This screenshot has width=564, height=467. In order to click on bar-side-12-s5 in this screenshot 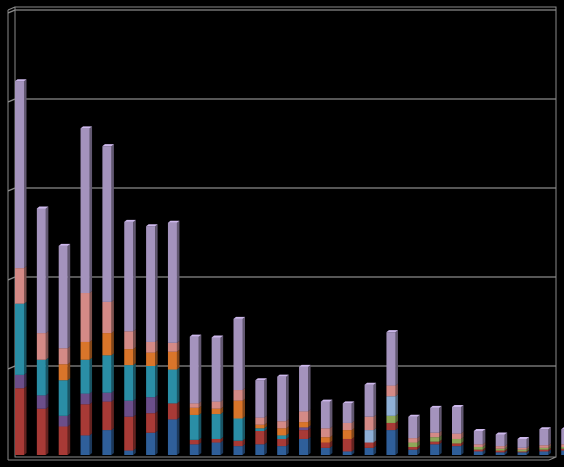, I will do `click(265, 428)`.